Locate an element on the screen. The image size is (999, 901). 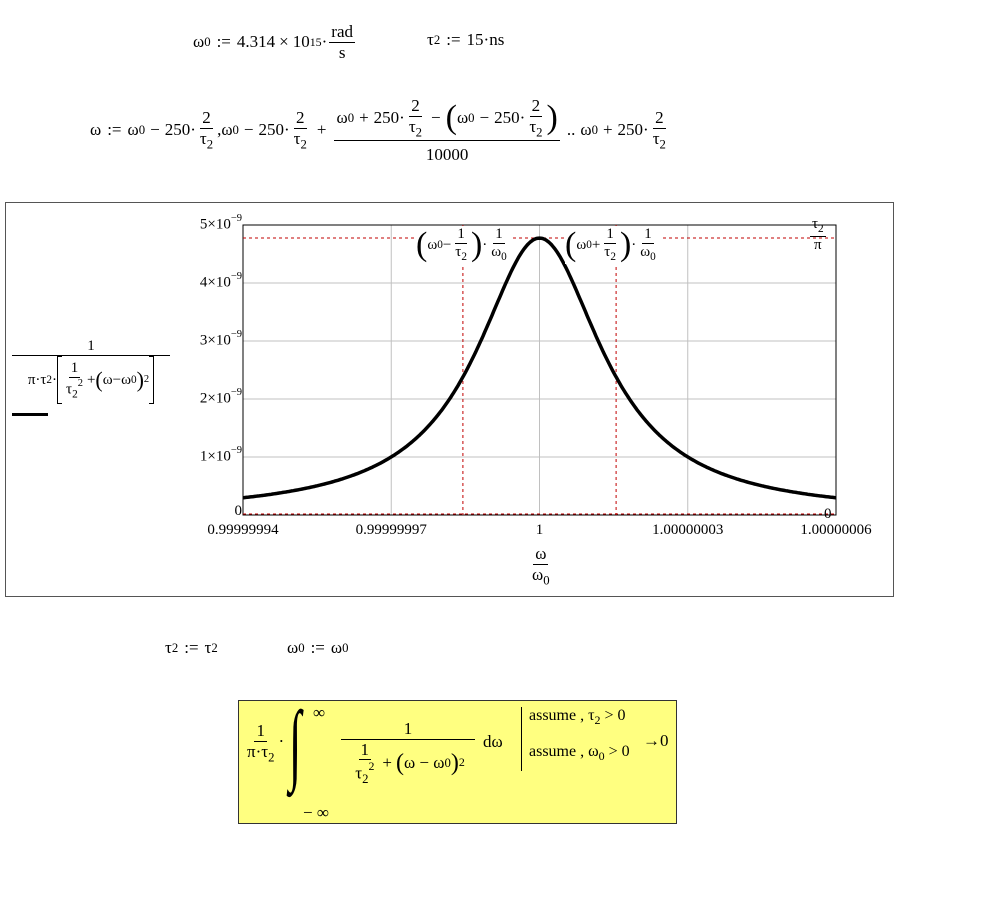
assume-omega: assume , ω0 > 0 is located at coordinates (579, 753).